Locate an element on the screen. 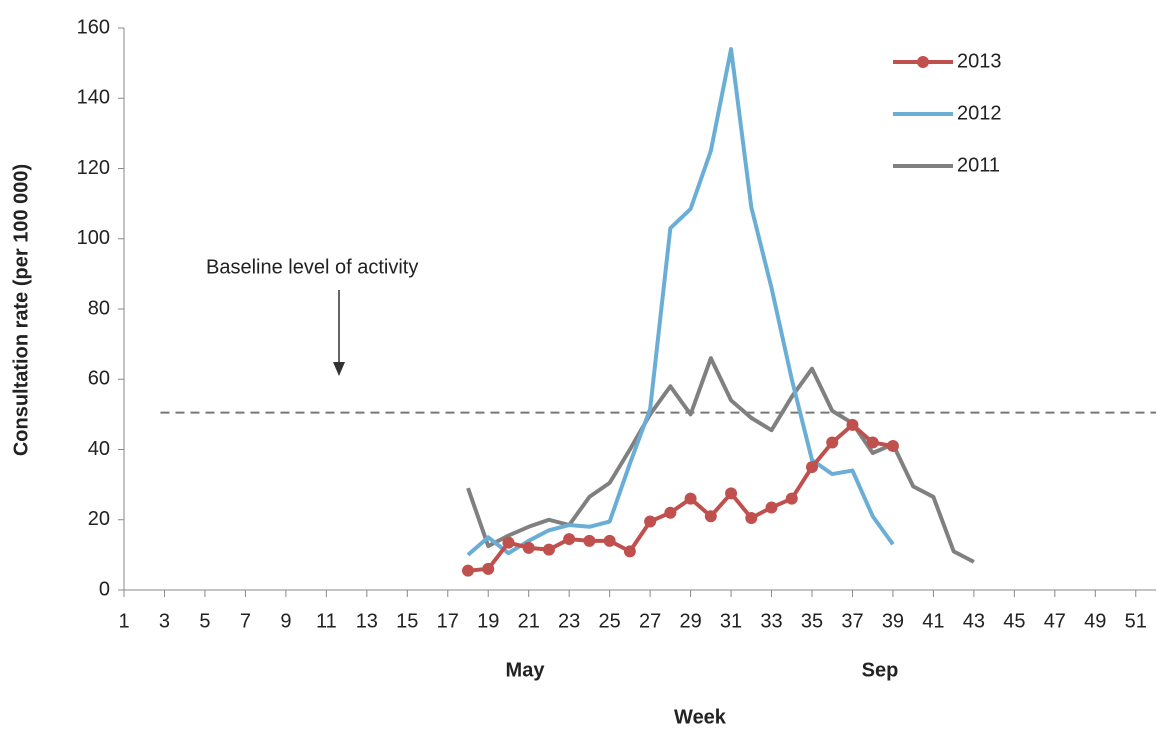  x-tick-label: 45 is located at coordinates (1014, 621).